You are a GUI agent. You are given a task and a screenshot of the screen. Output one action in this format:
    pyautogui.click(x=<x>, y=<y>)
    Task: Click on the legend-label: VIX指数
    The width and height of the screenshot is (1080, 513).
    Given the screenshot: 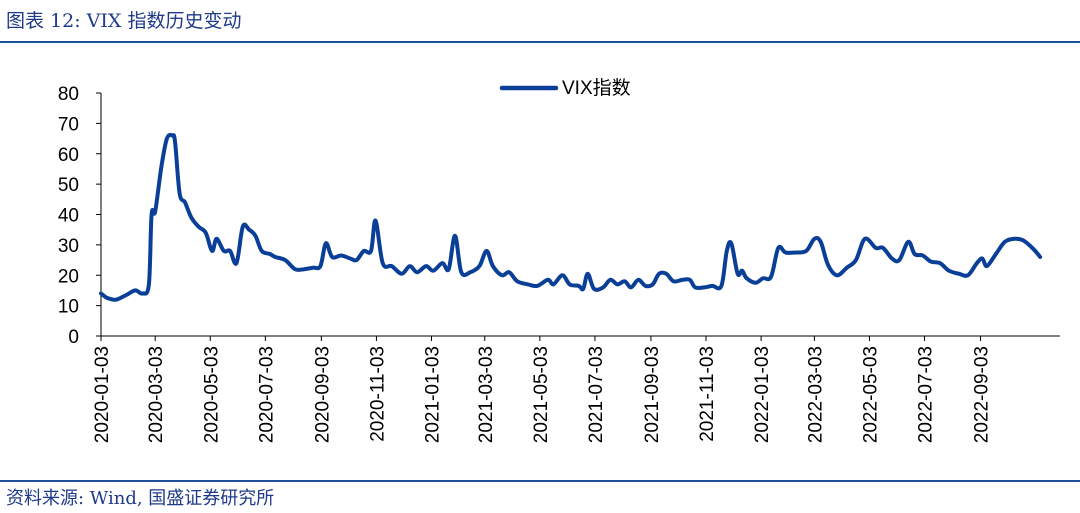 What is the action you would take?
    pyautogui.click(x=596, y=88)
    